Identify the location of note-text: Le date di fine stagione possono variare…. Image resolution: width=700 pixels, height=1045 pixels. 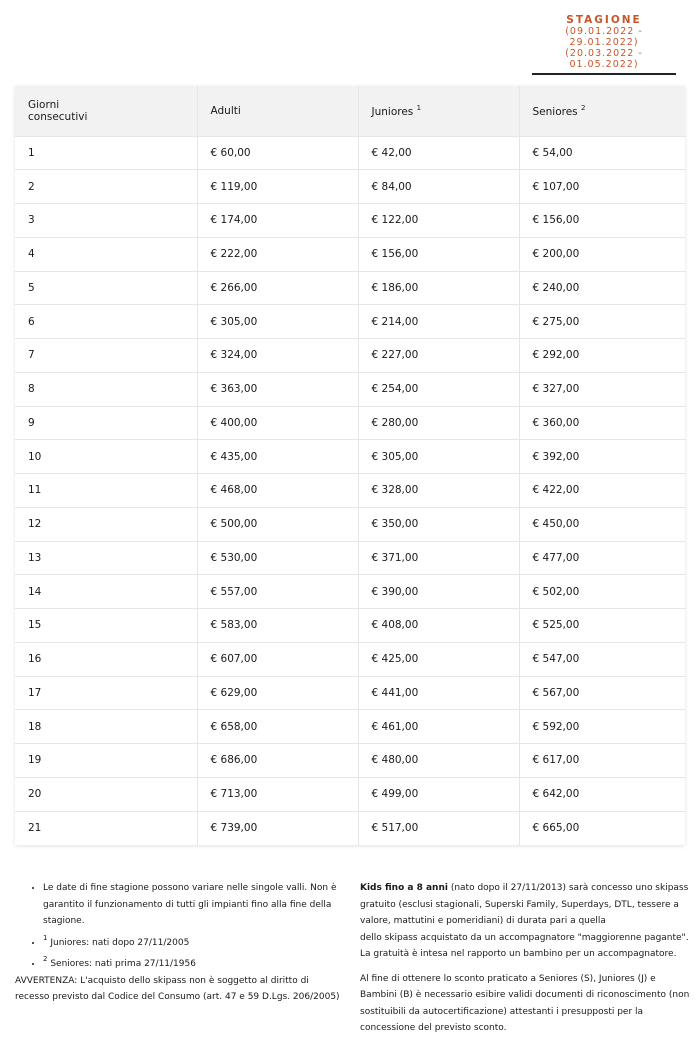
(190, 904).